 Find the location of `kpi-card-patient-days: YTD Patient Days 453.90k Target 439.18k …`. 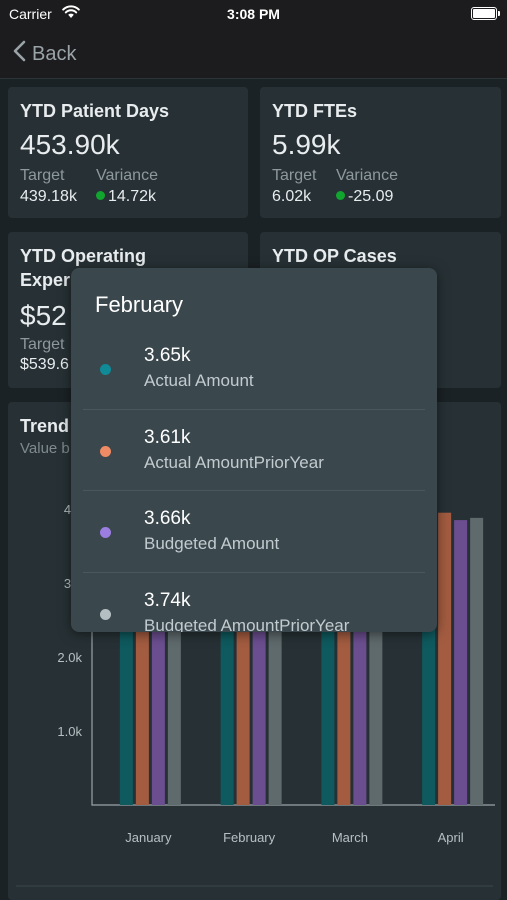

kpi-card-patient-days: YTD Patient Days 453.90k Target 439.18k … is located at coordinates (128, 152).